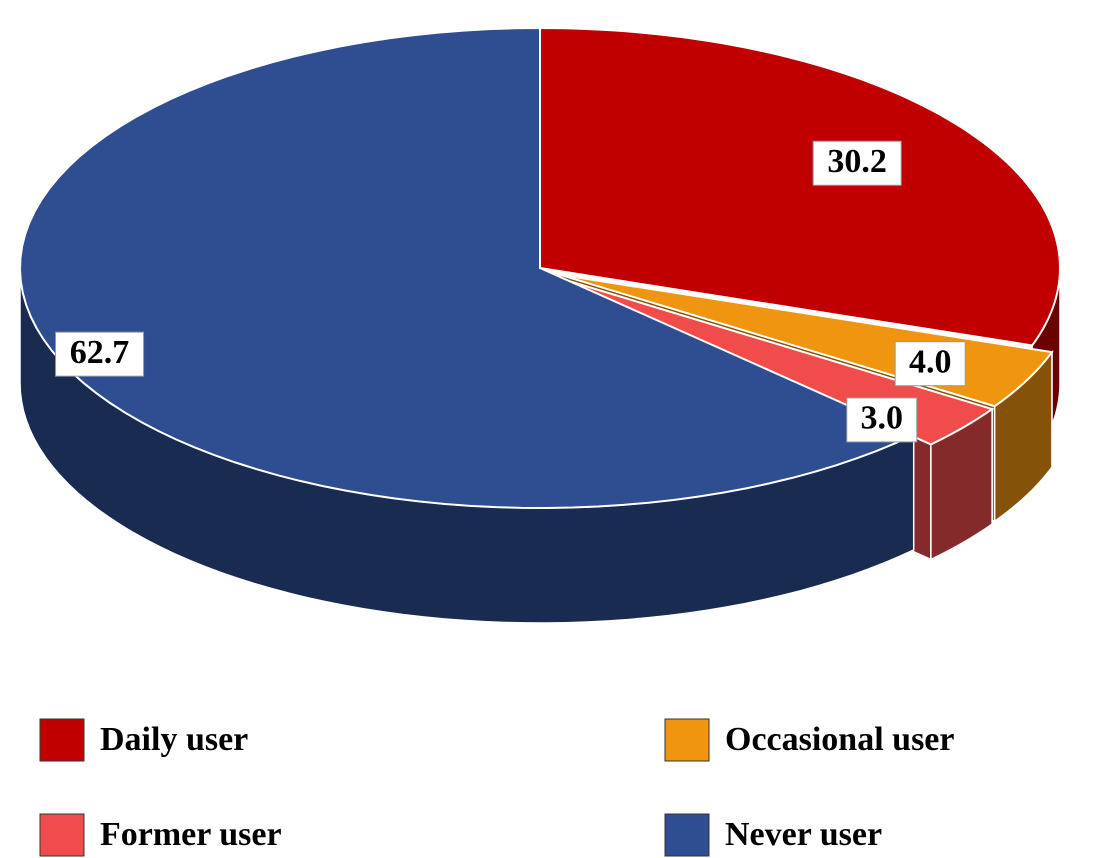  What do you see at coordinates (191, 834) in the screenshot?
I see `legend-label: Former user` at bounding box center [191, 834].